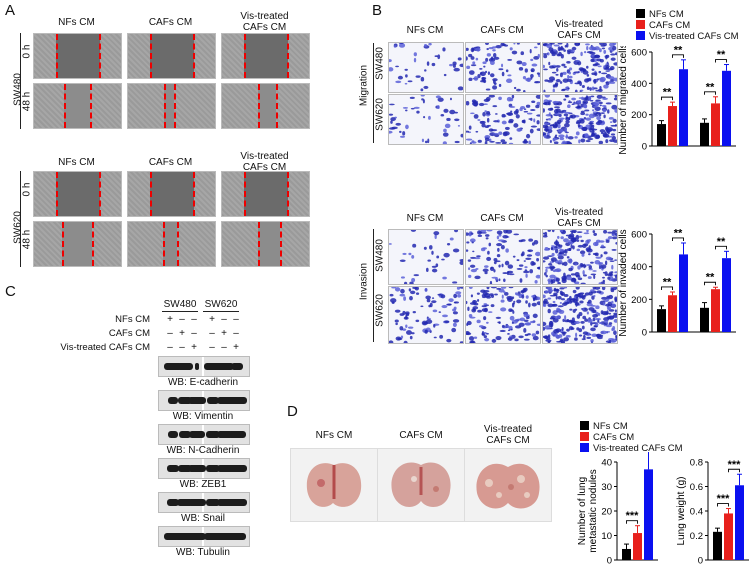 This screenshot has height=573, width=755. Describe the element at coordinates (696, 487) in the screenshot. I see `y-tick-label: 0.6` at that location.